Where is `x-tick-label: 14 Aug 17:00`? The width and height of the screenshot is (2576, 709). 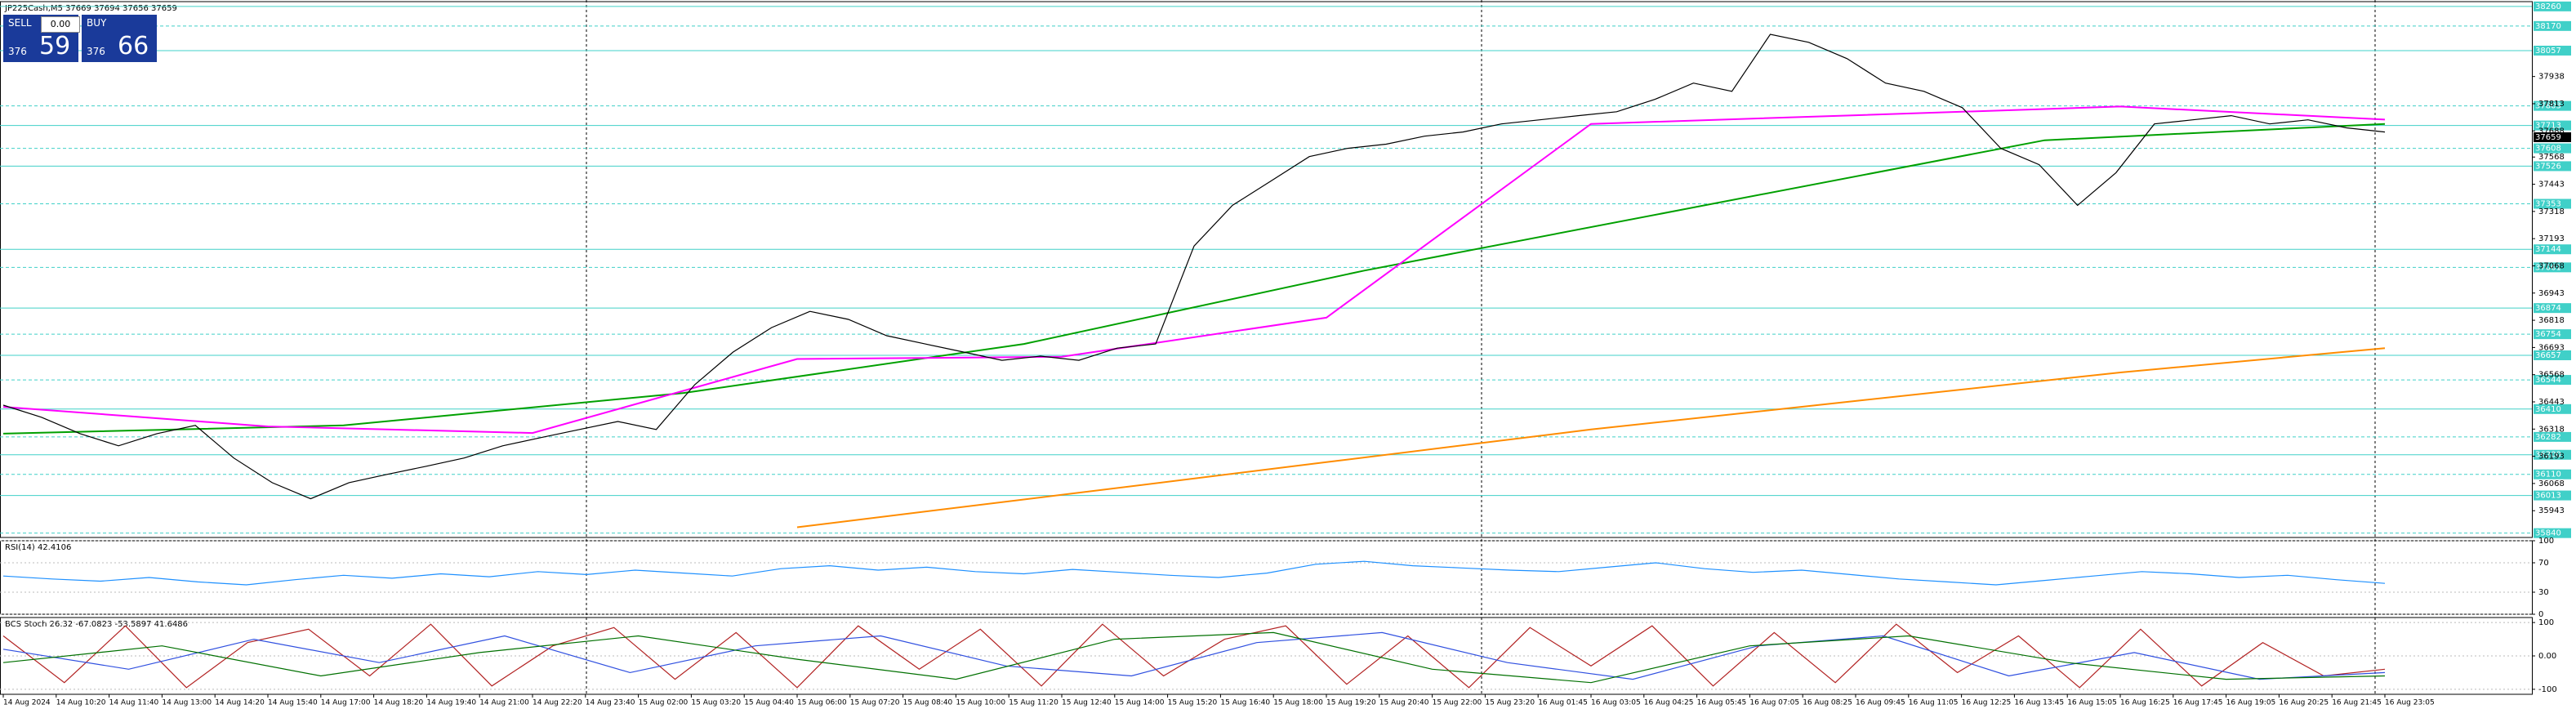 x-tick-label: 14 Aug 17:00 is located at coordinates (346, 703).